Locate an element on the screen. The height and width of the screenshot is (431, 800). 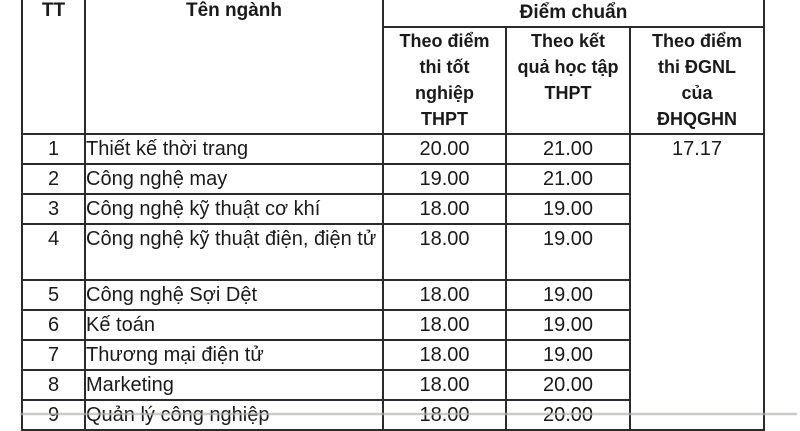
major-name-cell: Marketing is located at coordinates (234, 385).